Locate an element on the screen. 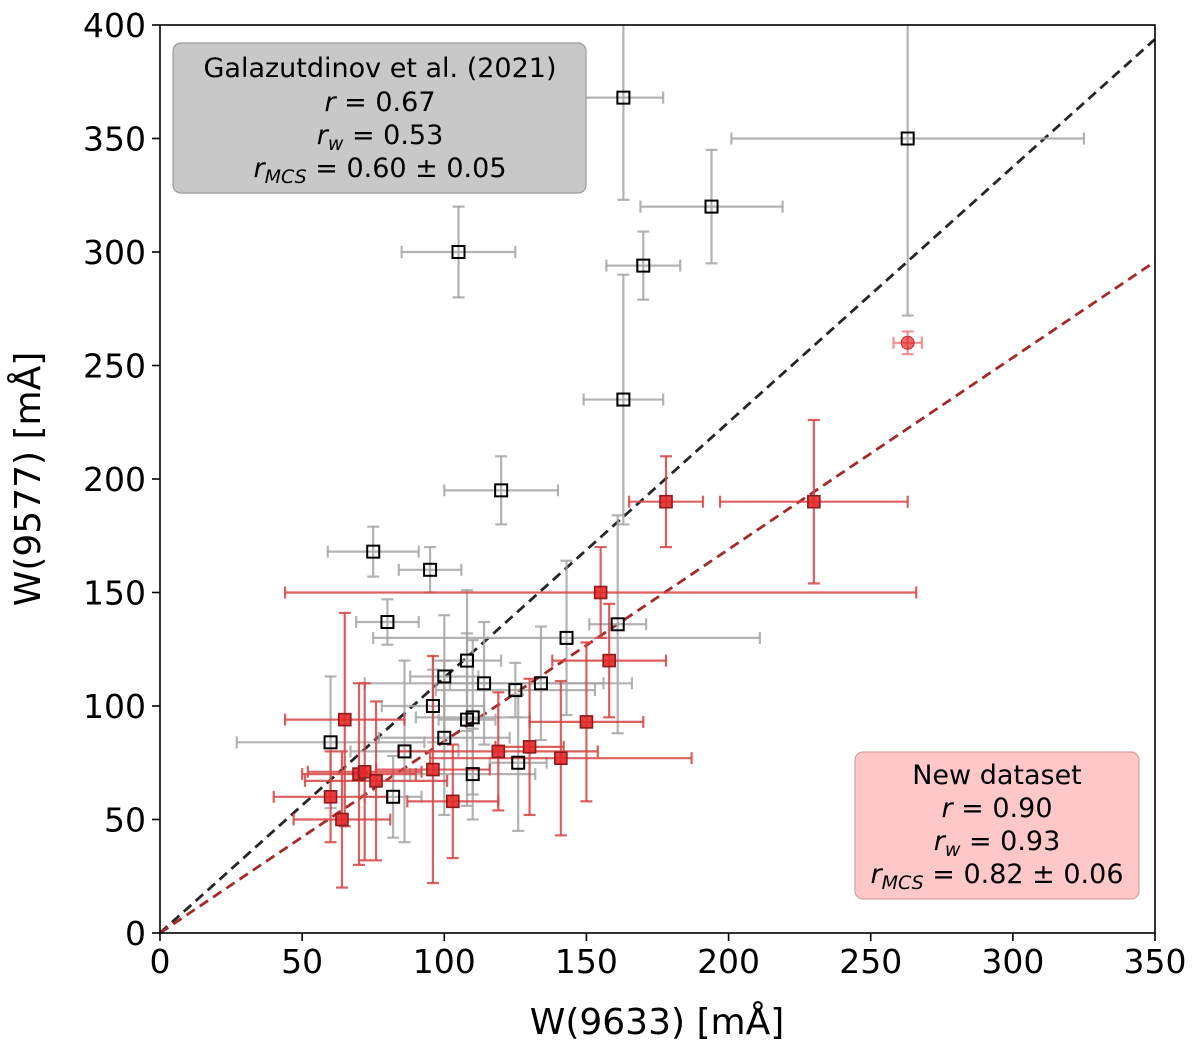 The image size is (1200, 1050). x-tick-label: 0 is located at coordinates (160, 961).